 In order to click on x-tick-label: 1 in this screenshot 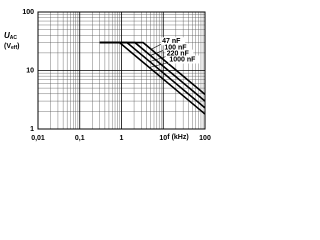, I will do `click(122, 138)`.